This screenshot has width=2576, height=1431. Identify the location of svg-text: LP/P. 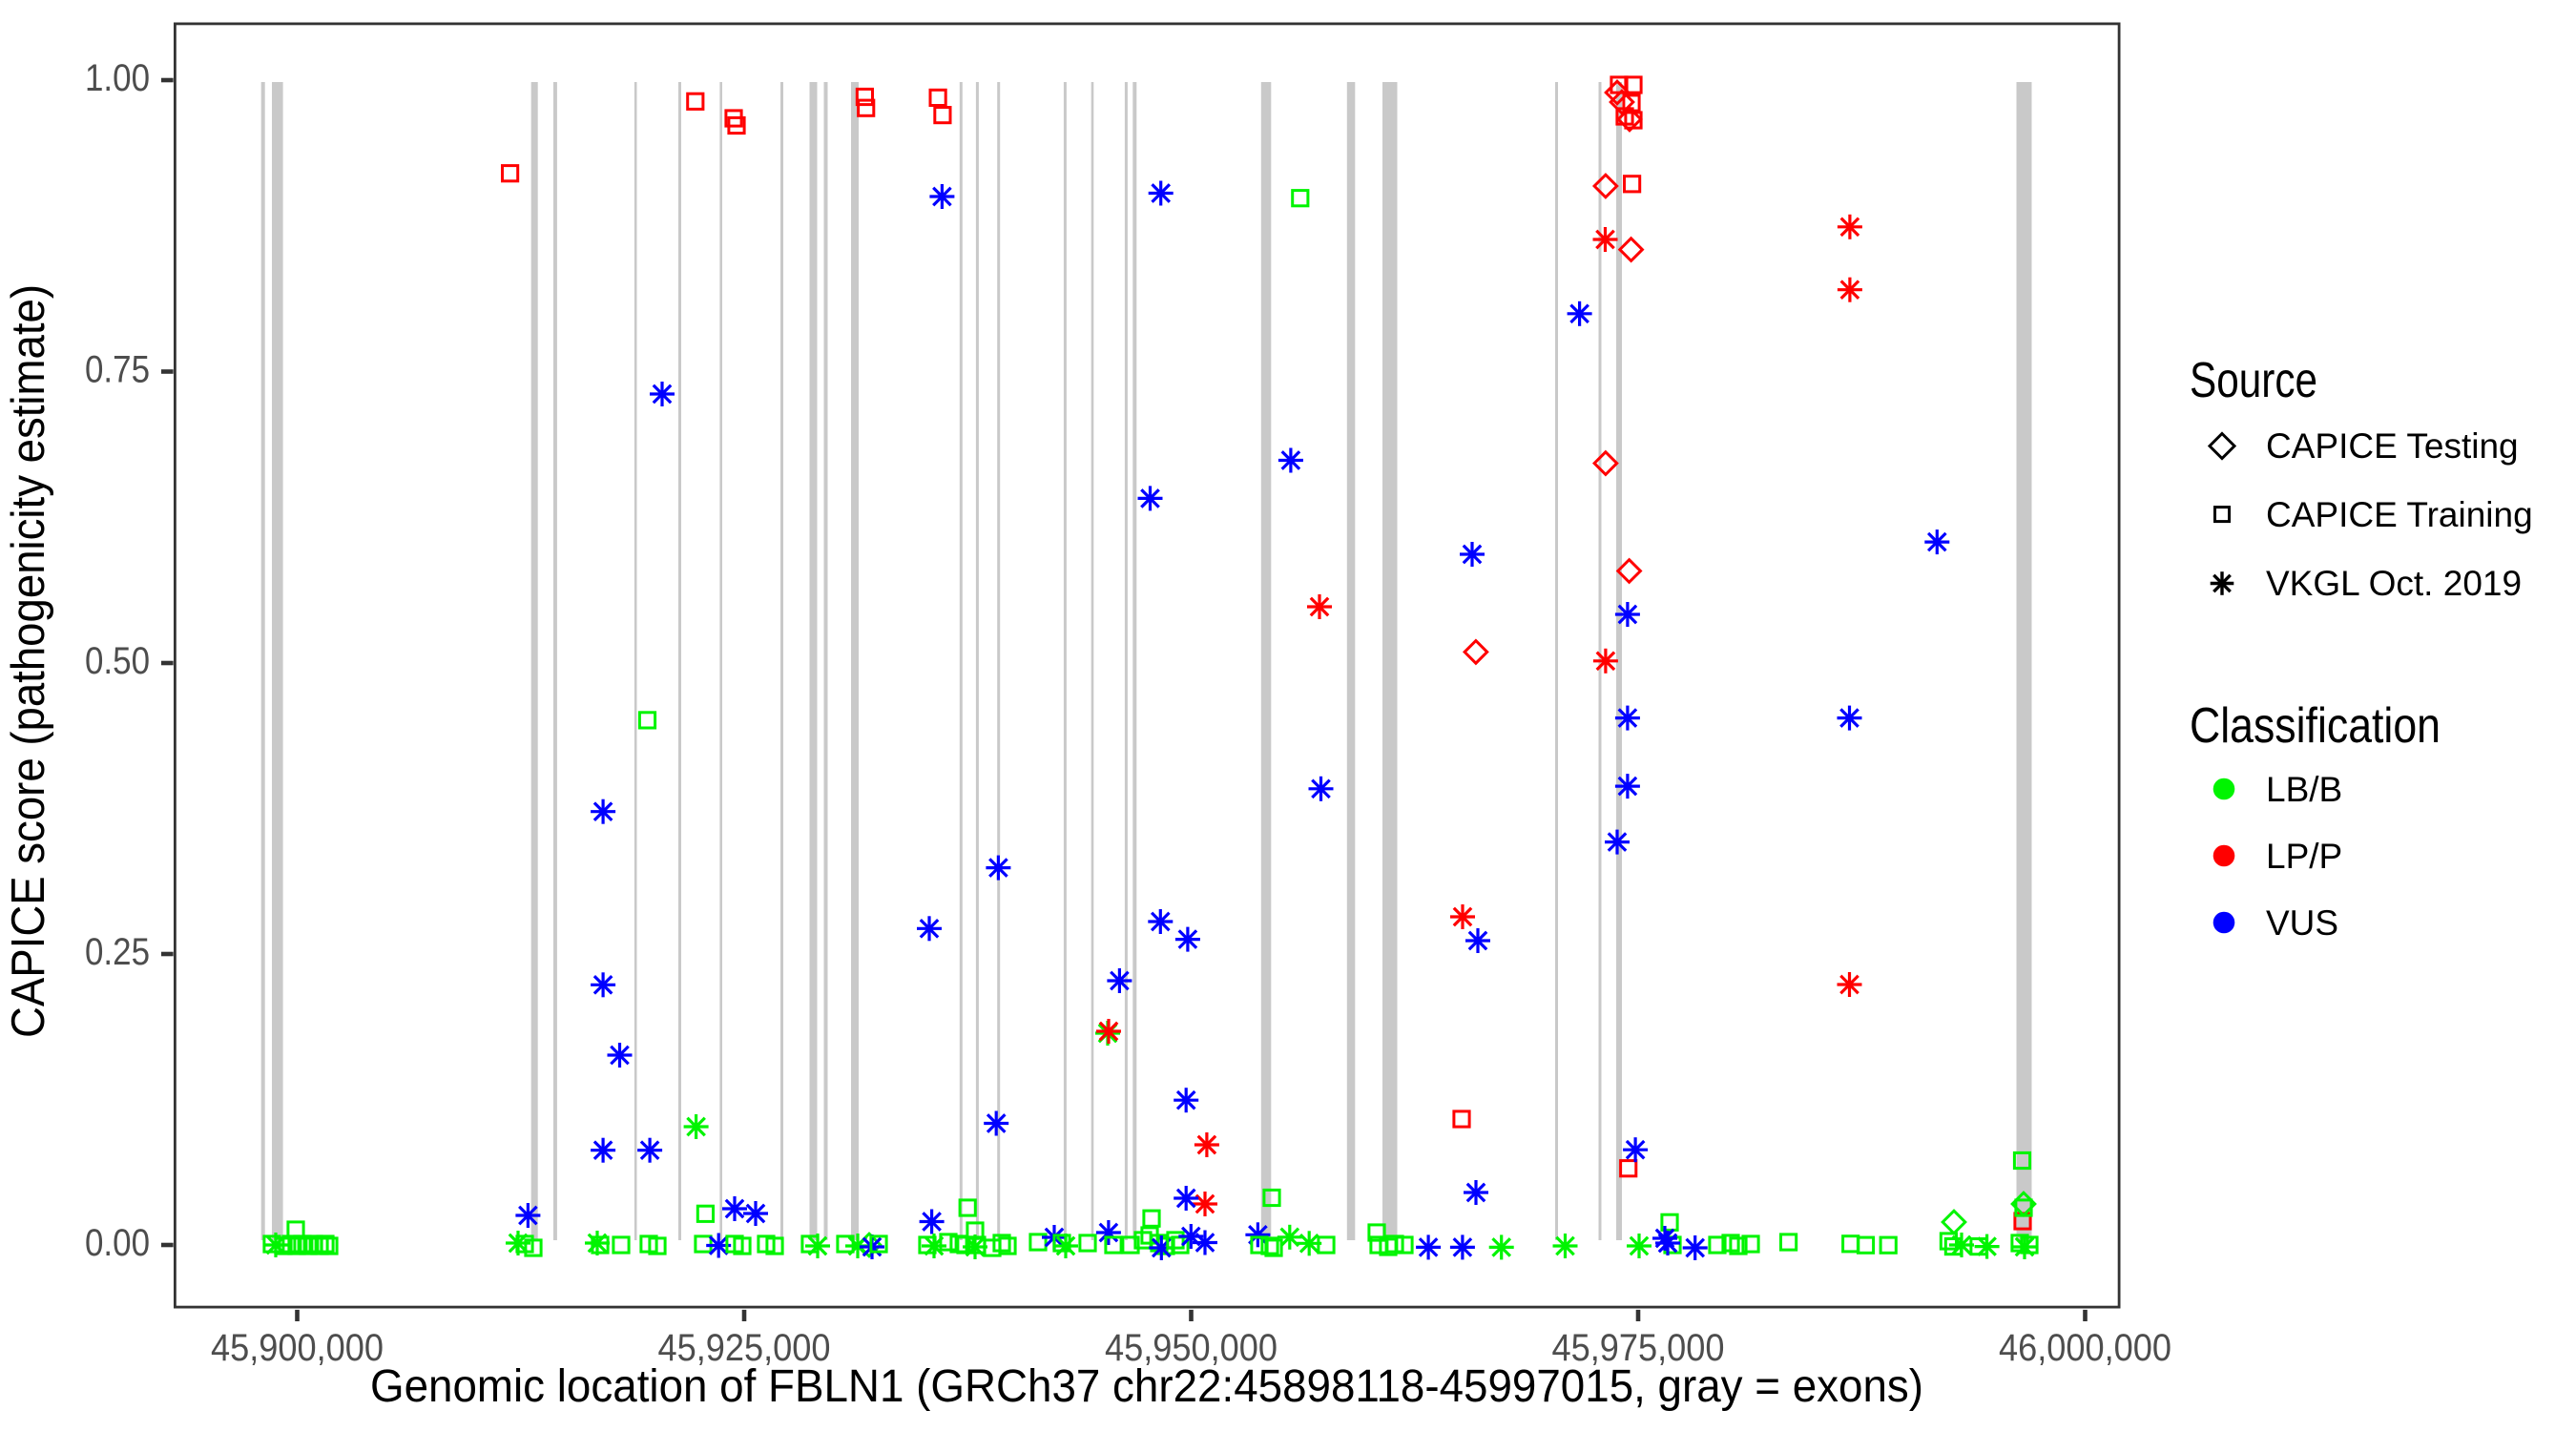
(2304, 856).